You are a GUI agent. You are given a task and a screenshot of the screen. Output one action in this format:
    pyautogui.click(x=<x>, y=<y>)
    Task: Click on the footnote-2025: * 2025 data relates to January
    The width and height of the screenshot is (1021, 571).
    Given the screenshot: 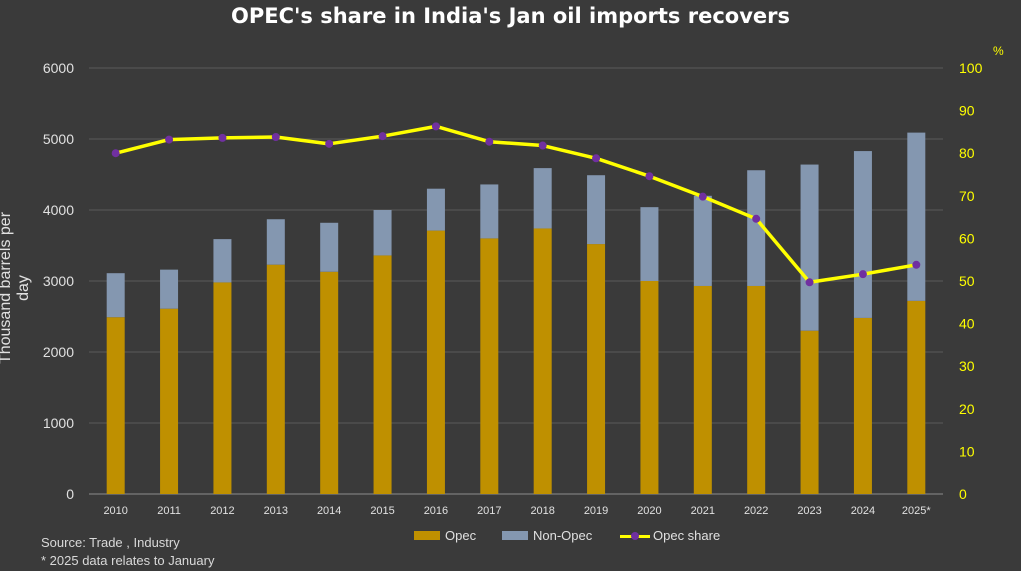 What is the action you would take?
    pyautogui.click(x=128, y=560)
    